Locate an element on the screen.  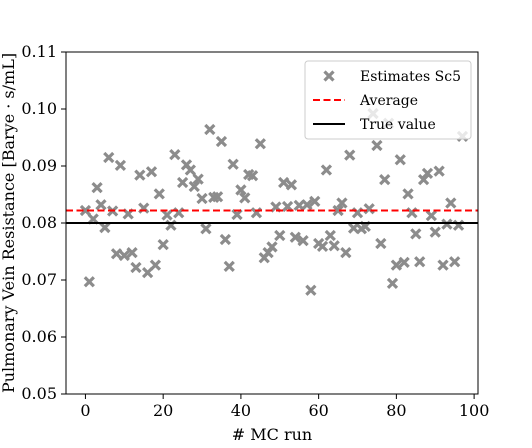
y-tick-label: 0.10 is located at coordinates (39, 108).